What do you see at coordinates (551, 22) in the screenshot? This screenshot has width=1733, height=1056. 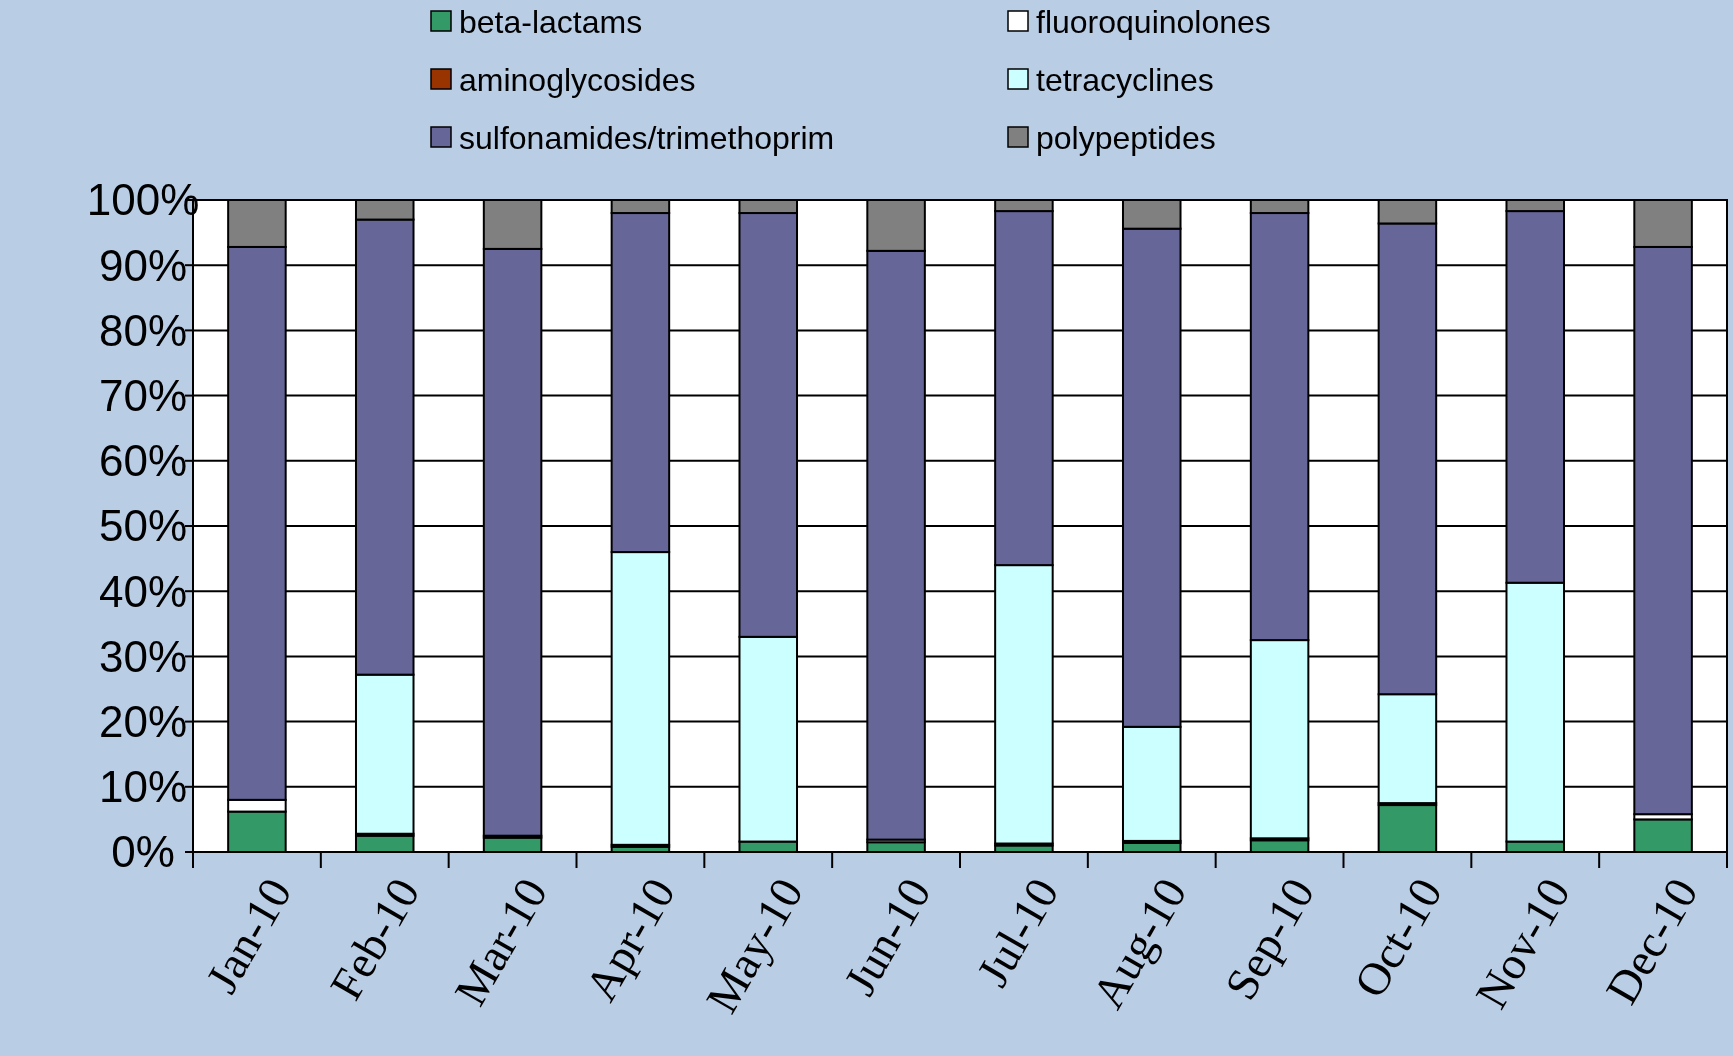 I see `legend-label: beta-lactams` at bounding box center [551, 22].